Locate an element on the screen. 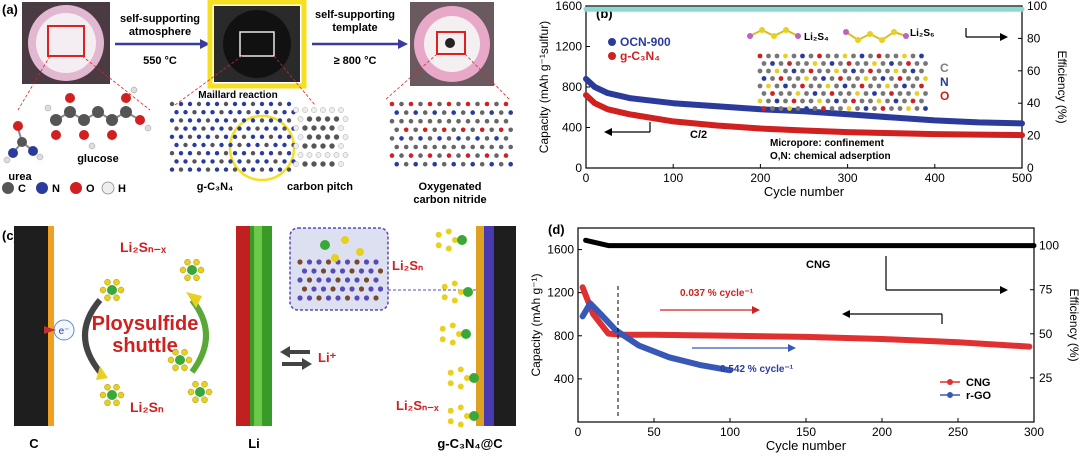 This screenshot has width=1080, height=456. li-ion-arrows is located at coordinates (296, 358).